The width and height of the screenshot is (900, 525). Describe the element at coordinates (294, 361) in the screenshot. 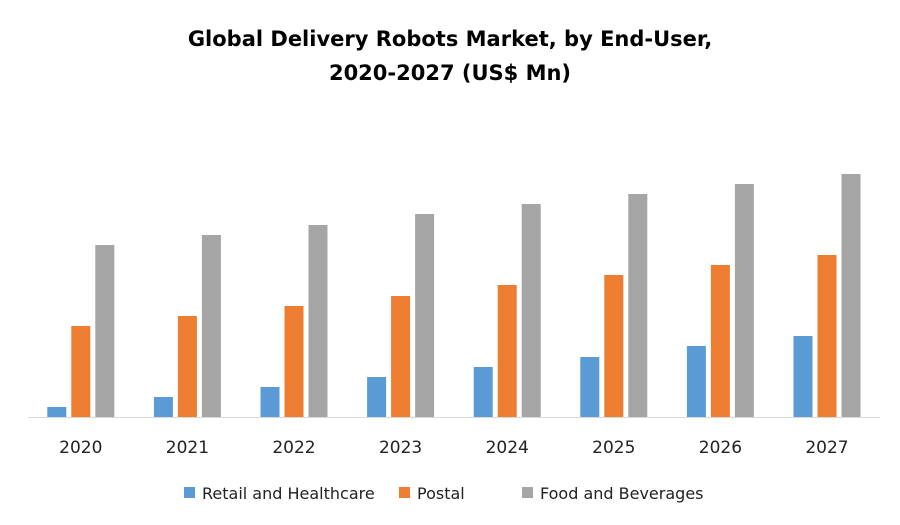

I see `bar-postal-2022` at that location.